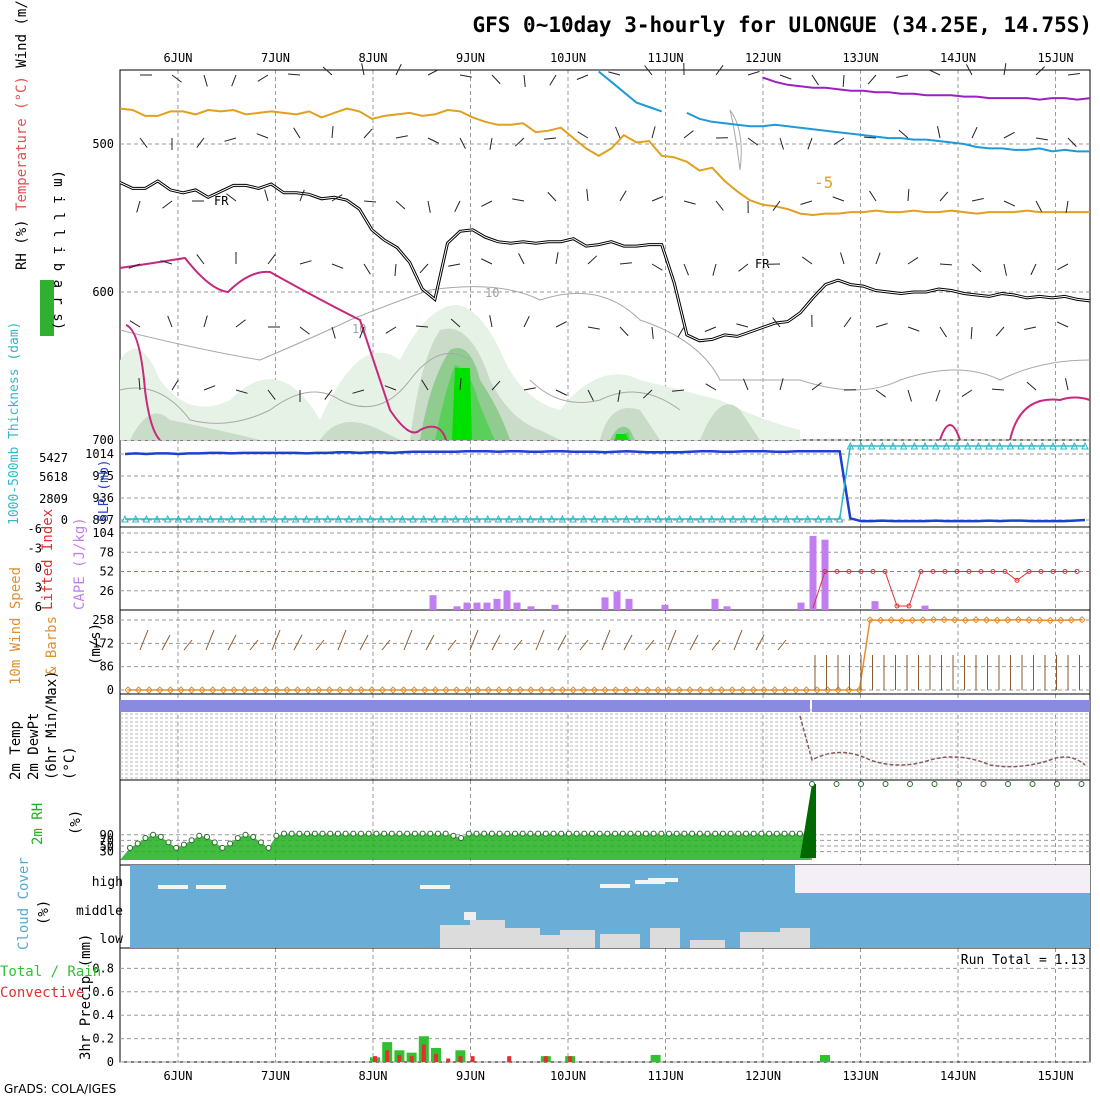 This screenshot has width=1100, height=1100. I want to click on temp-band, so click(465, 706).